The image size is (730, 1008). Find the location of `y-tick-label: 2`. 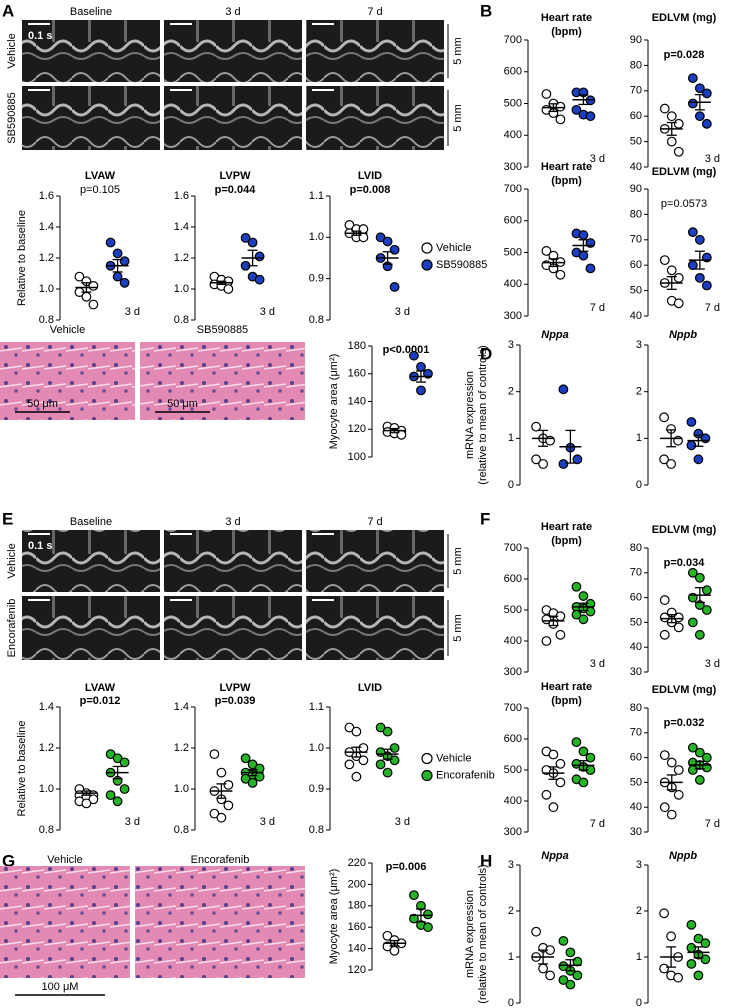

y-tick-label: 2 is located at coordinates (639, 392).